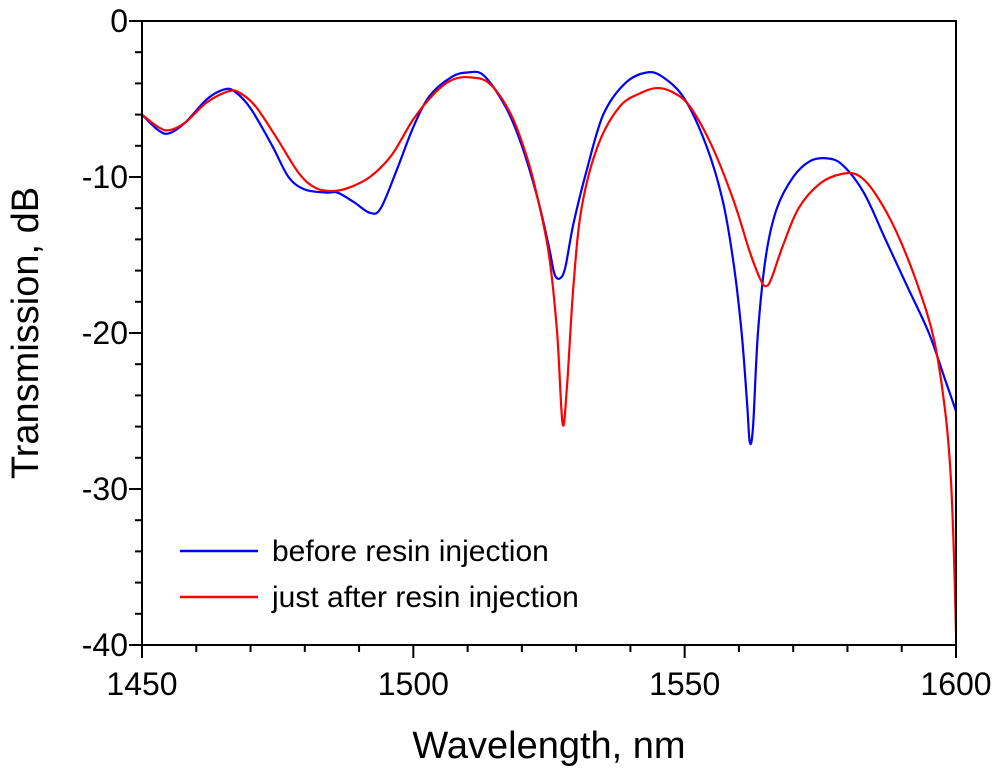 The image size is (1000, 769). What do you see at coordinates (105, 489) in the screenshot?
I see `y-tick-label: -30` at bounding box center [105, 489].